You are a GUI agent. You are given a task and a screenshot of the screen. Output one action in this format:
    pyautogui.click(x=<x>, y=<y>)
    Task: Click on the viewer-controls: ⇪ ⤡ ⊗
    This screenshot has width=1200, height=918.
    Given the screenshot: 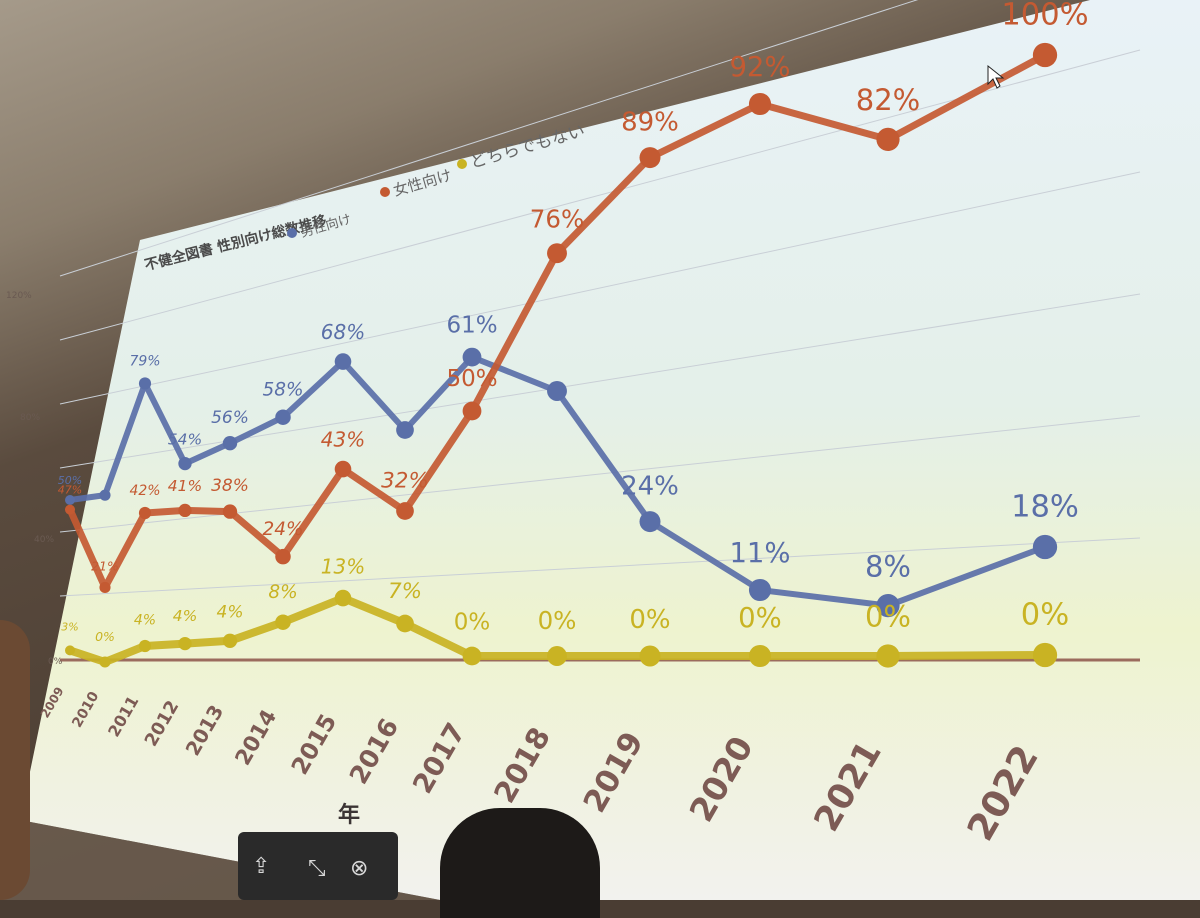 What is the action you would take?
    pyautogui.click(x=318, y=866)
    